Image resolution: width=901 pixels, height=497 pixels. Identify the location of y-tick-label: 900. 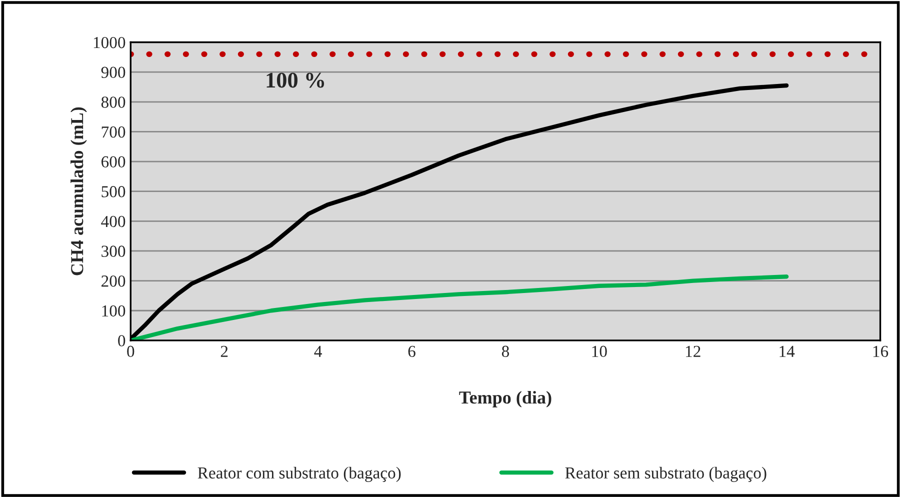
(113, 72).